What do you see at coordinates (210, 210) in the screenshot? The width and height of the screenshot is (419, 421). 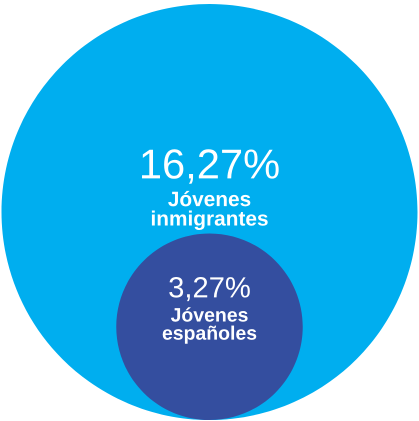 I see `category-label: Jóvenes inmigrantes` at bounding box center [210, 210].